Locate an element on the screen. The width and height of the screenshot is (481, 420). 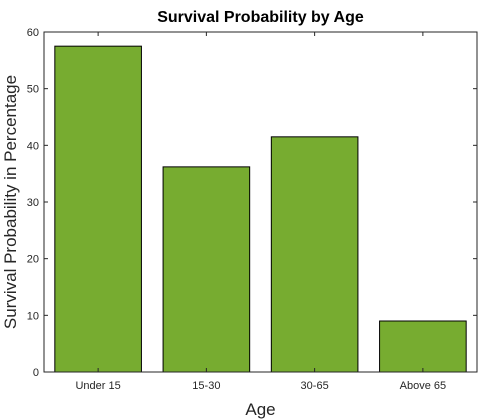
x-tick-label: Under 15 is located at coordinates (97, 386).